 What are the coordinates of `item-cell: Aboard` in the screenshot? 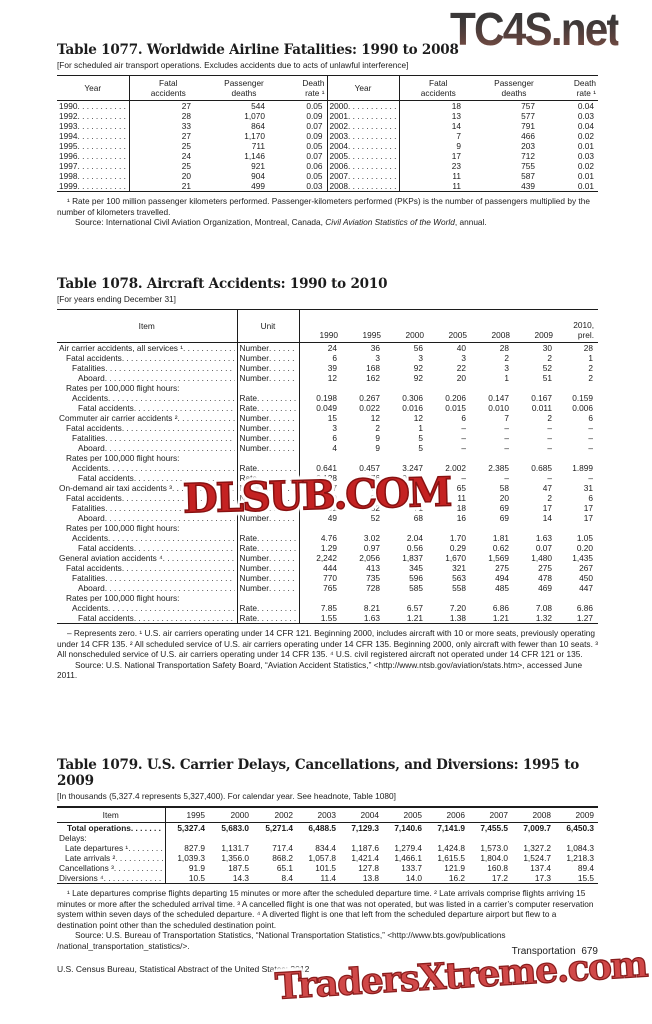 It's located at (147, 518).